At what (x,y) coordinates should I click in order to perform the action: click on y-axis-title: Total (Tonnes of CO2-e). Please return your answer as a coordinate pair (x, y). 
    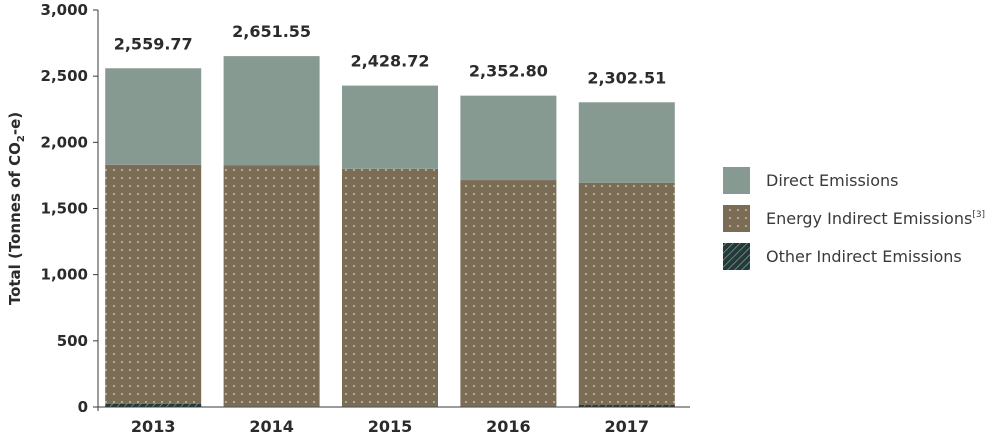
    Looking at the image, I should click on (16, 208).